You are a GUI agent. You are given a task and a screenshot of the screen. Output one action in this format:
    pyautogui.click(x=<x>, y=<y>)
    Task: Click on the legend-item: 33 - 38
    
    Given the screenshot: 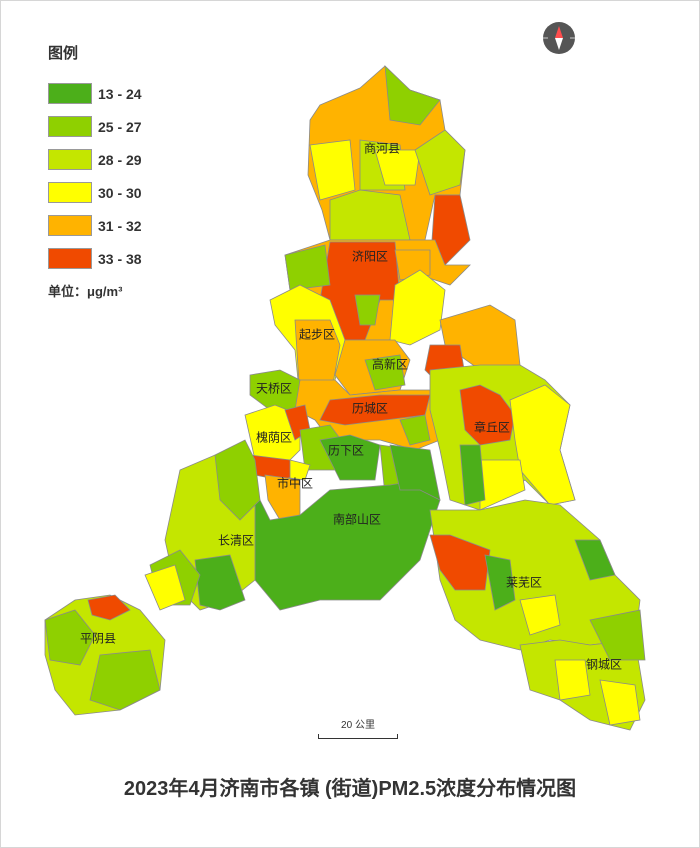 What is the action you would take?
    pyautogui.click(x=95, y=258)
    